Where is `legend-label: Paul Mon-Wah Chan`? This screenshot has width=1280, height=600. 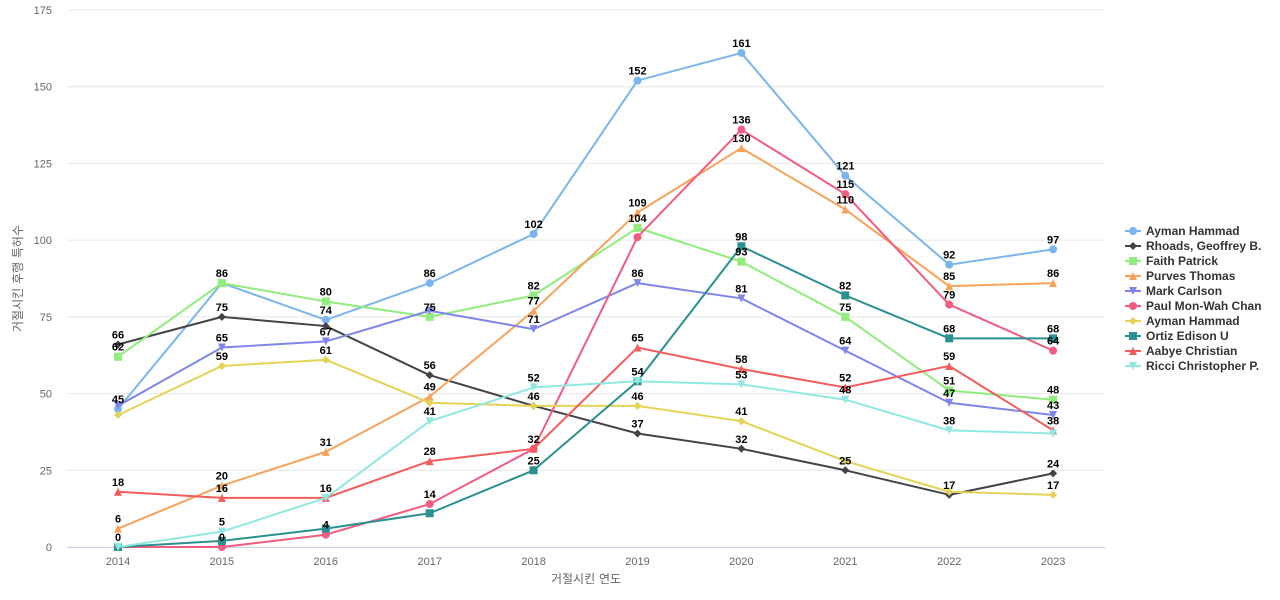
legend-label: Paul Mon-Wah Chan is located at coordinates (1204, 306).